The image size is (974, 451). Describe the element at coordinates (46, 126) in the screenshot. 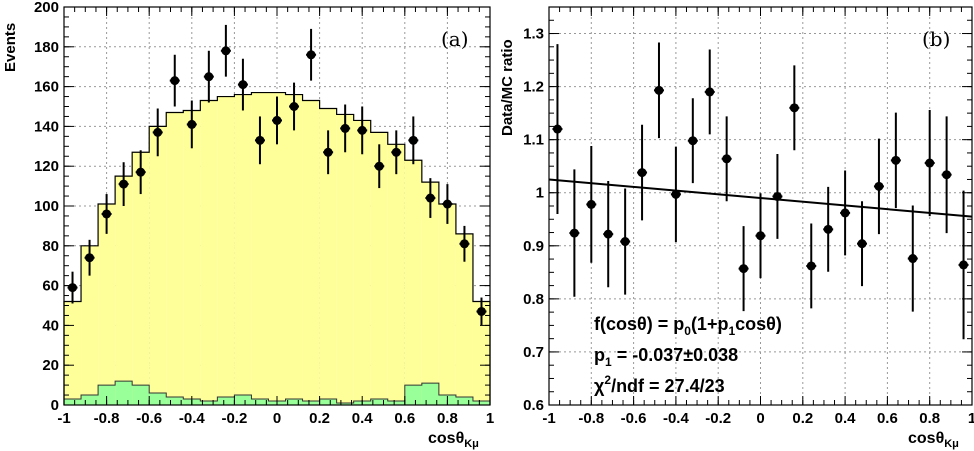

I see `y-tick-label: 140` at that location.